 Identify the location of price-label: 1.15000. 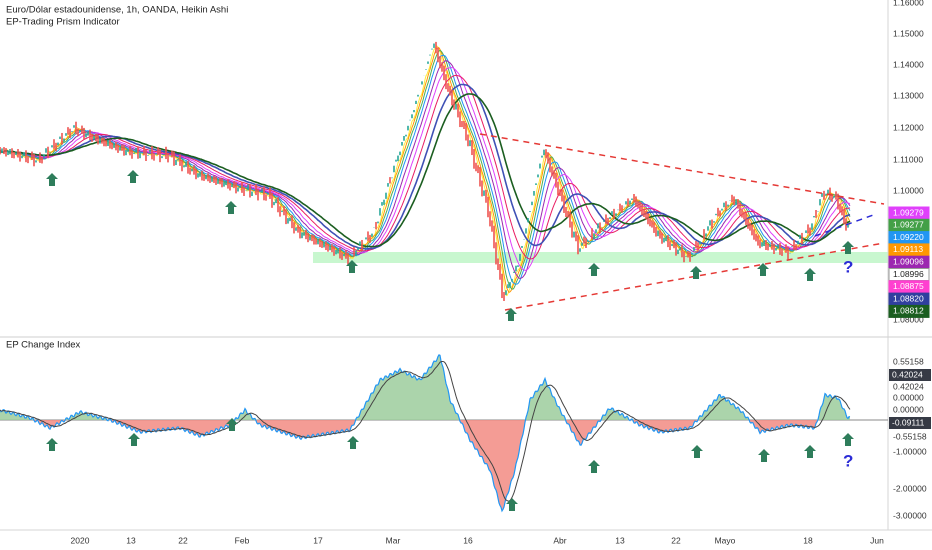
(908, 33).